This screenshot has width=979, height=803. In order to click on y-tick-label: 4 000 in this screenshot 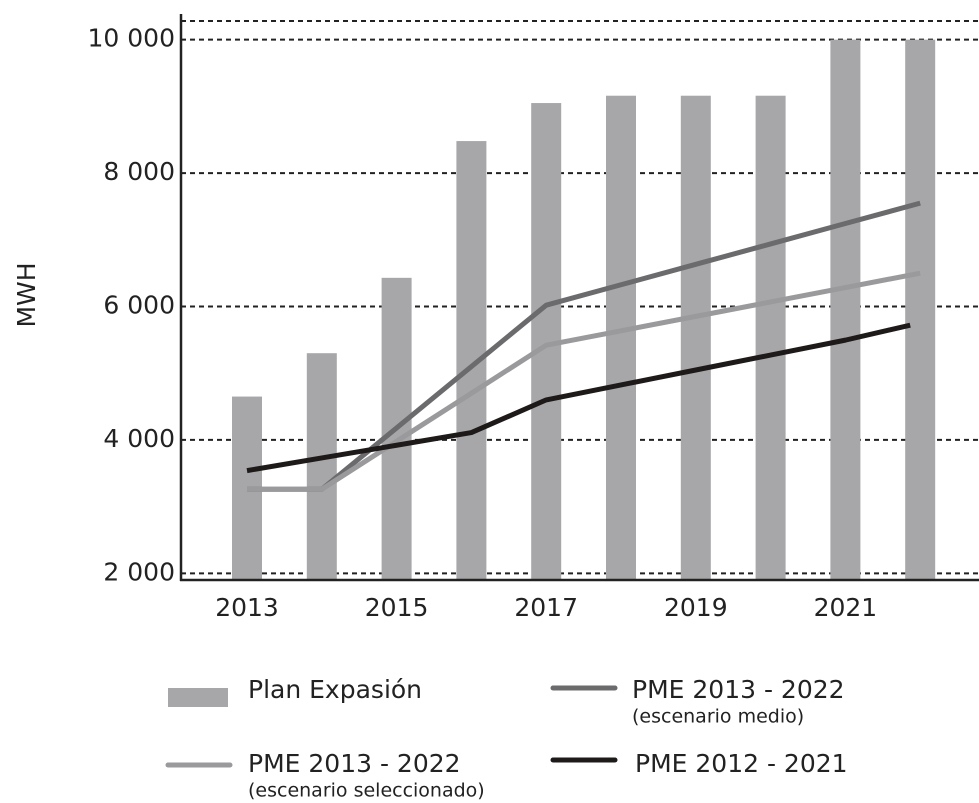, I will do `click(139, 438)`.